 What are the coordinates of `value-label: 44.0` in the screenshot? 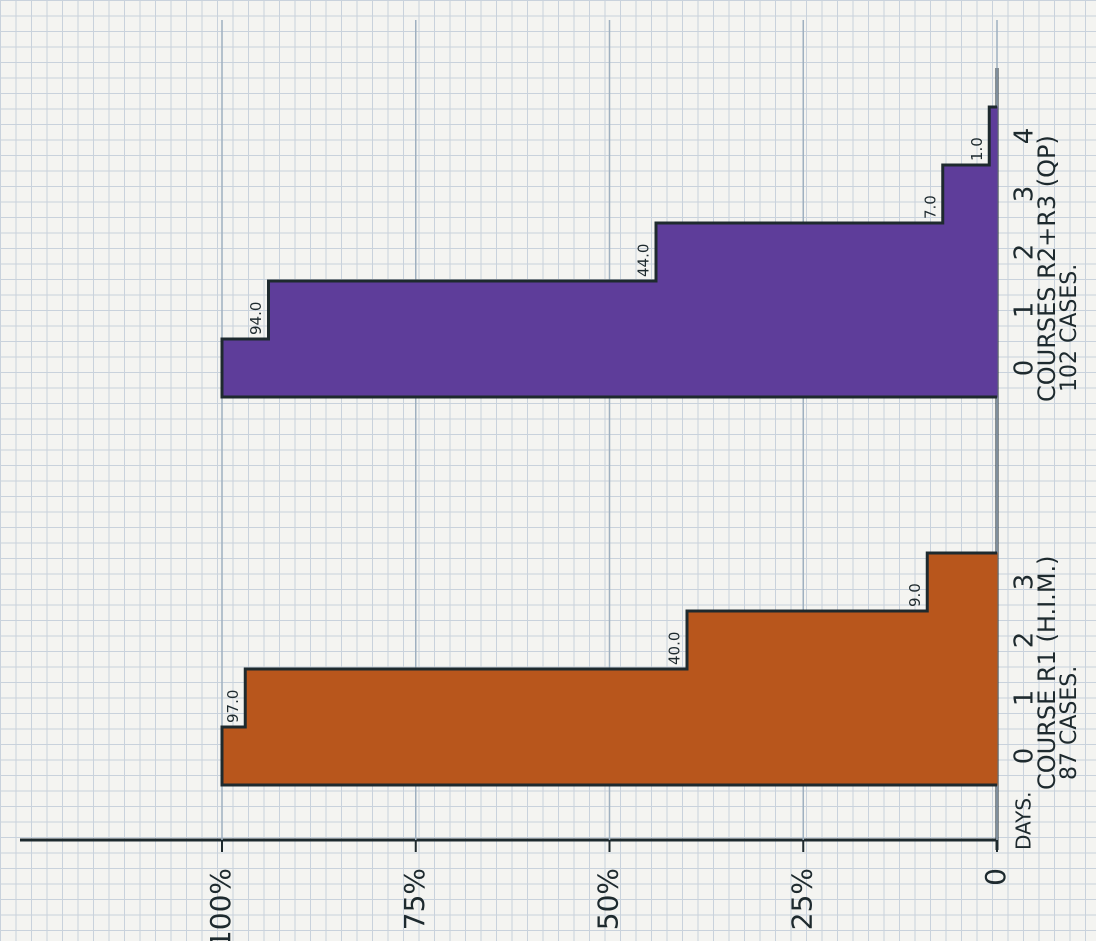 It's located at (644, 260).